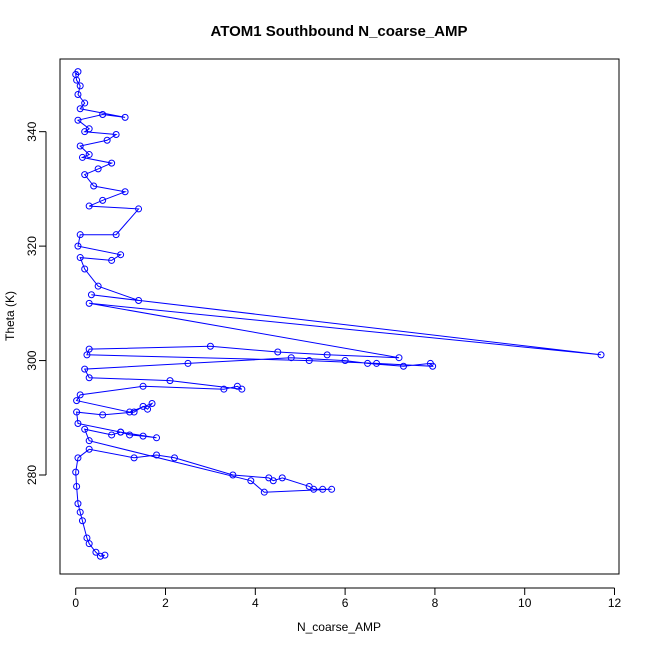 The image size is (650, 650). What do you see at coordinates (32, 131) in the screenshot?
I see `y-tick-label: 340` at bounding box center [32, 131].